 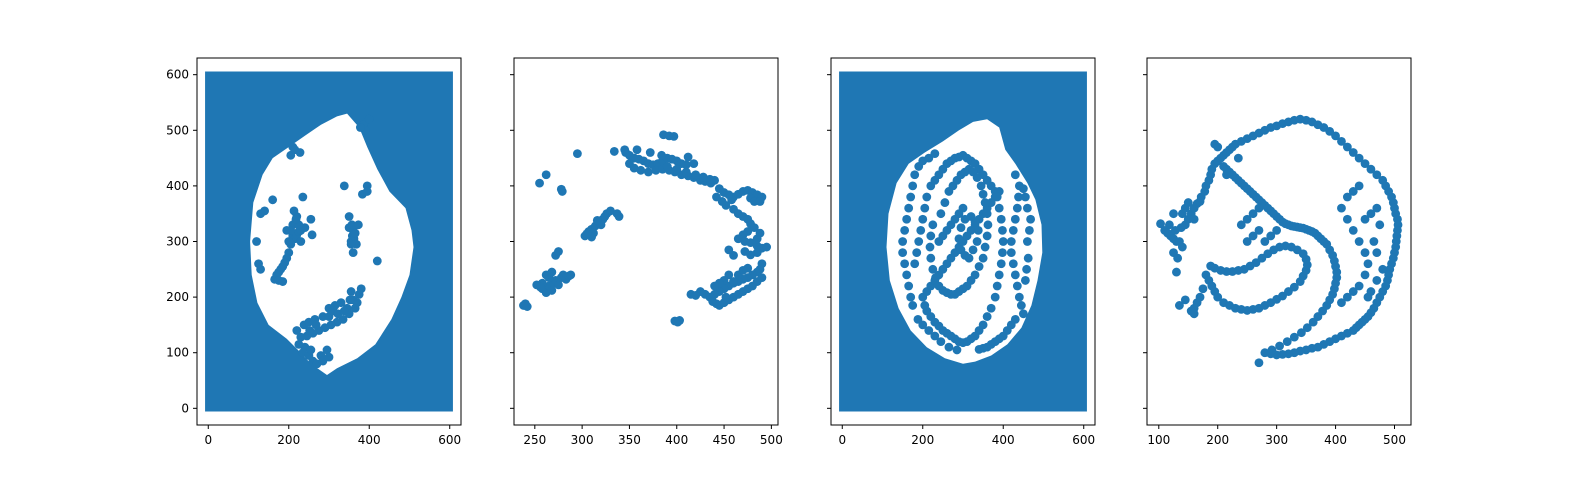 I want to click on panel-1-ytick-label-3: 300, so click(x=177, y=242).